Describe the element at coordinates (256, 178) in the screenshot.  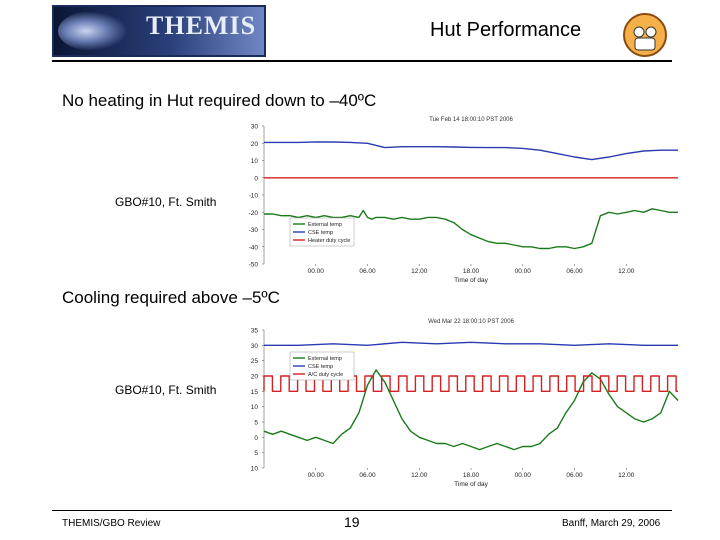
I see `chart1-y-tick-label: 0` at that location.